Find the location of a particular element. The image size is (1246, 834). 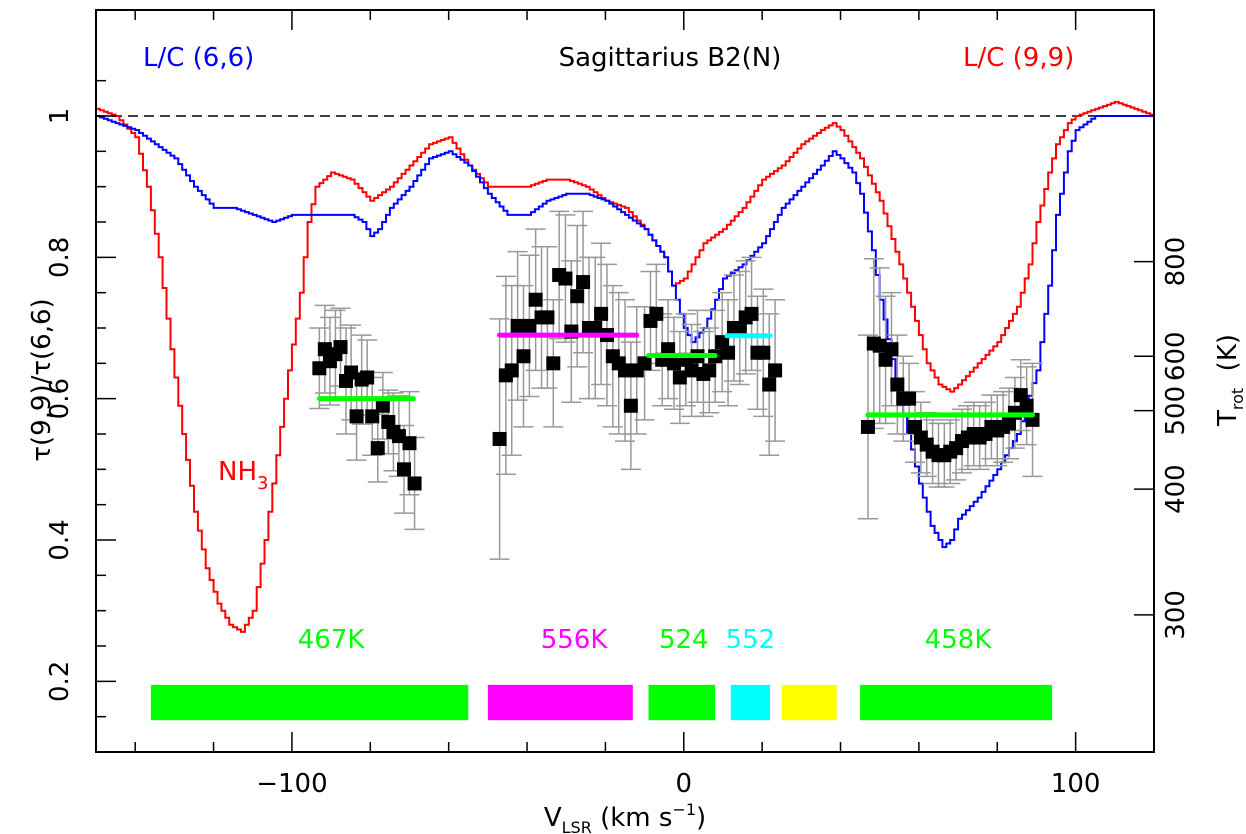

temperature-labels: 467K 556K 524 552 458K is located at coordinates (645, 640).